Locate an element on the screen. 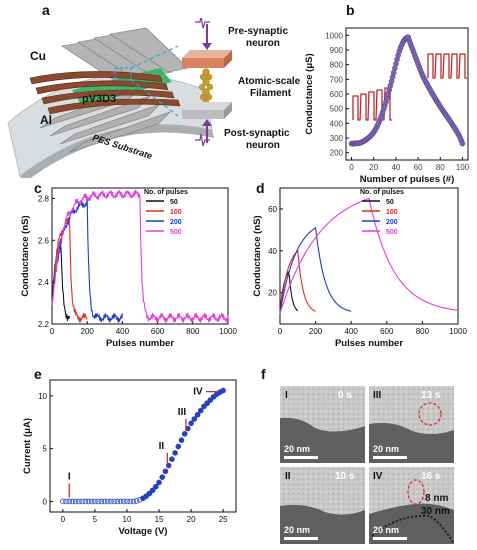 The width and height of the screenshot is (477, 550). label-filament-line2: Filament is located at coordinates (271, 93).